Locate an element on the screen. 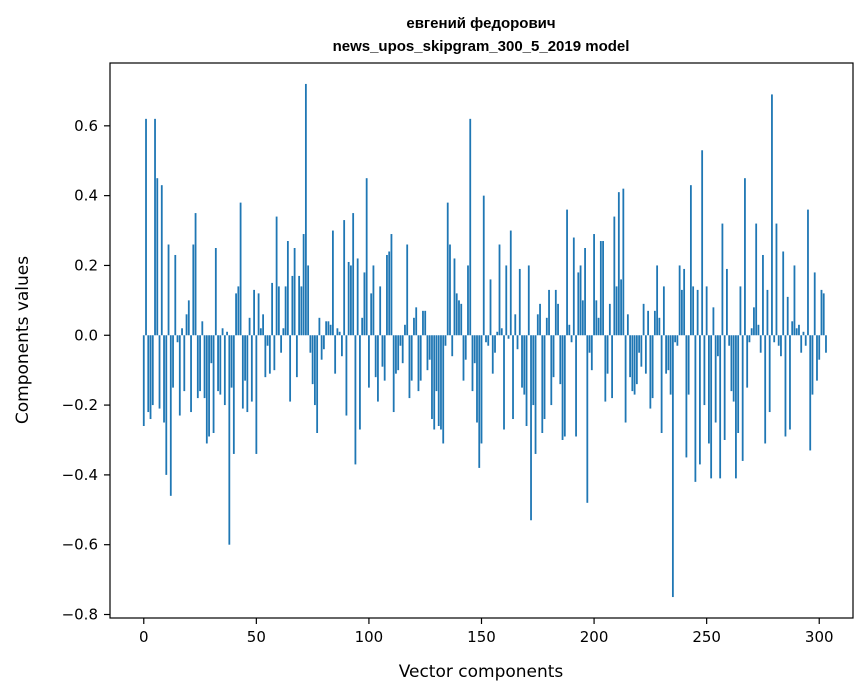 Image resolution: width=867 pixels, height=696 pixels. y-tick-label: −0.2 is located at coordinates (80, 405).